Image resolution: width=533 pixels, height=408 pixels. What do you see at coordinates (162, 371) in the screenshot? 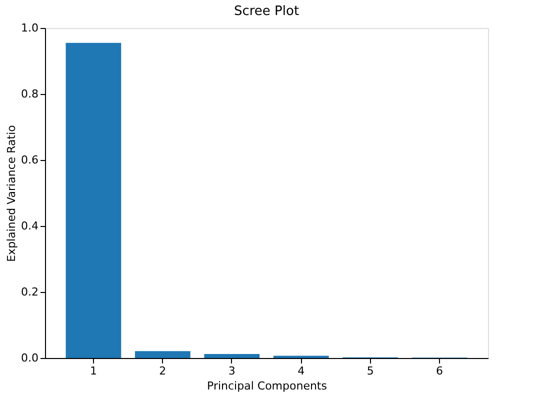
I see `x-tick-label: 2` at bounding box center [162, 371].